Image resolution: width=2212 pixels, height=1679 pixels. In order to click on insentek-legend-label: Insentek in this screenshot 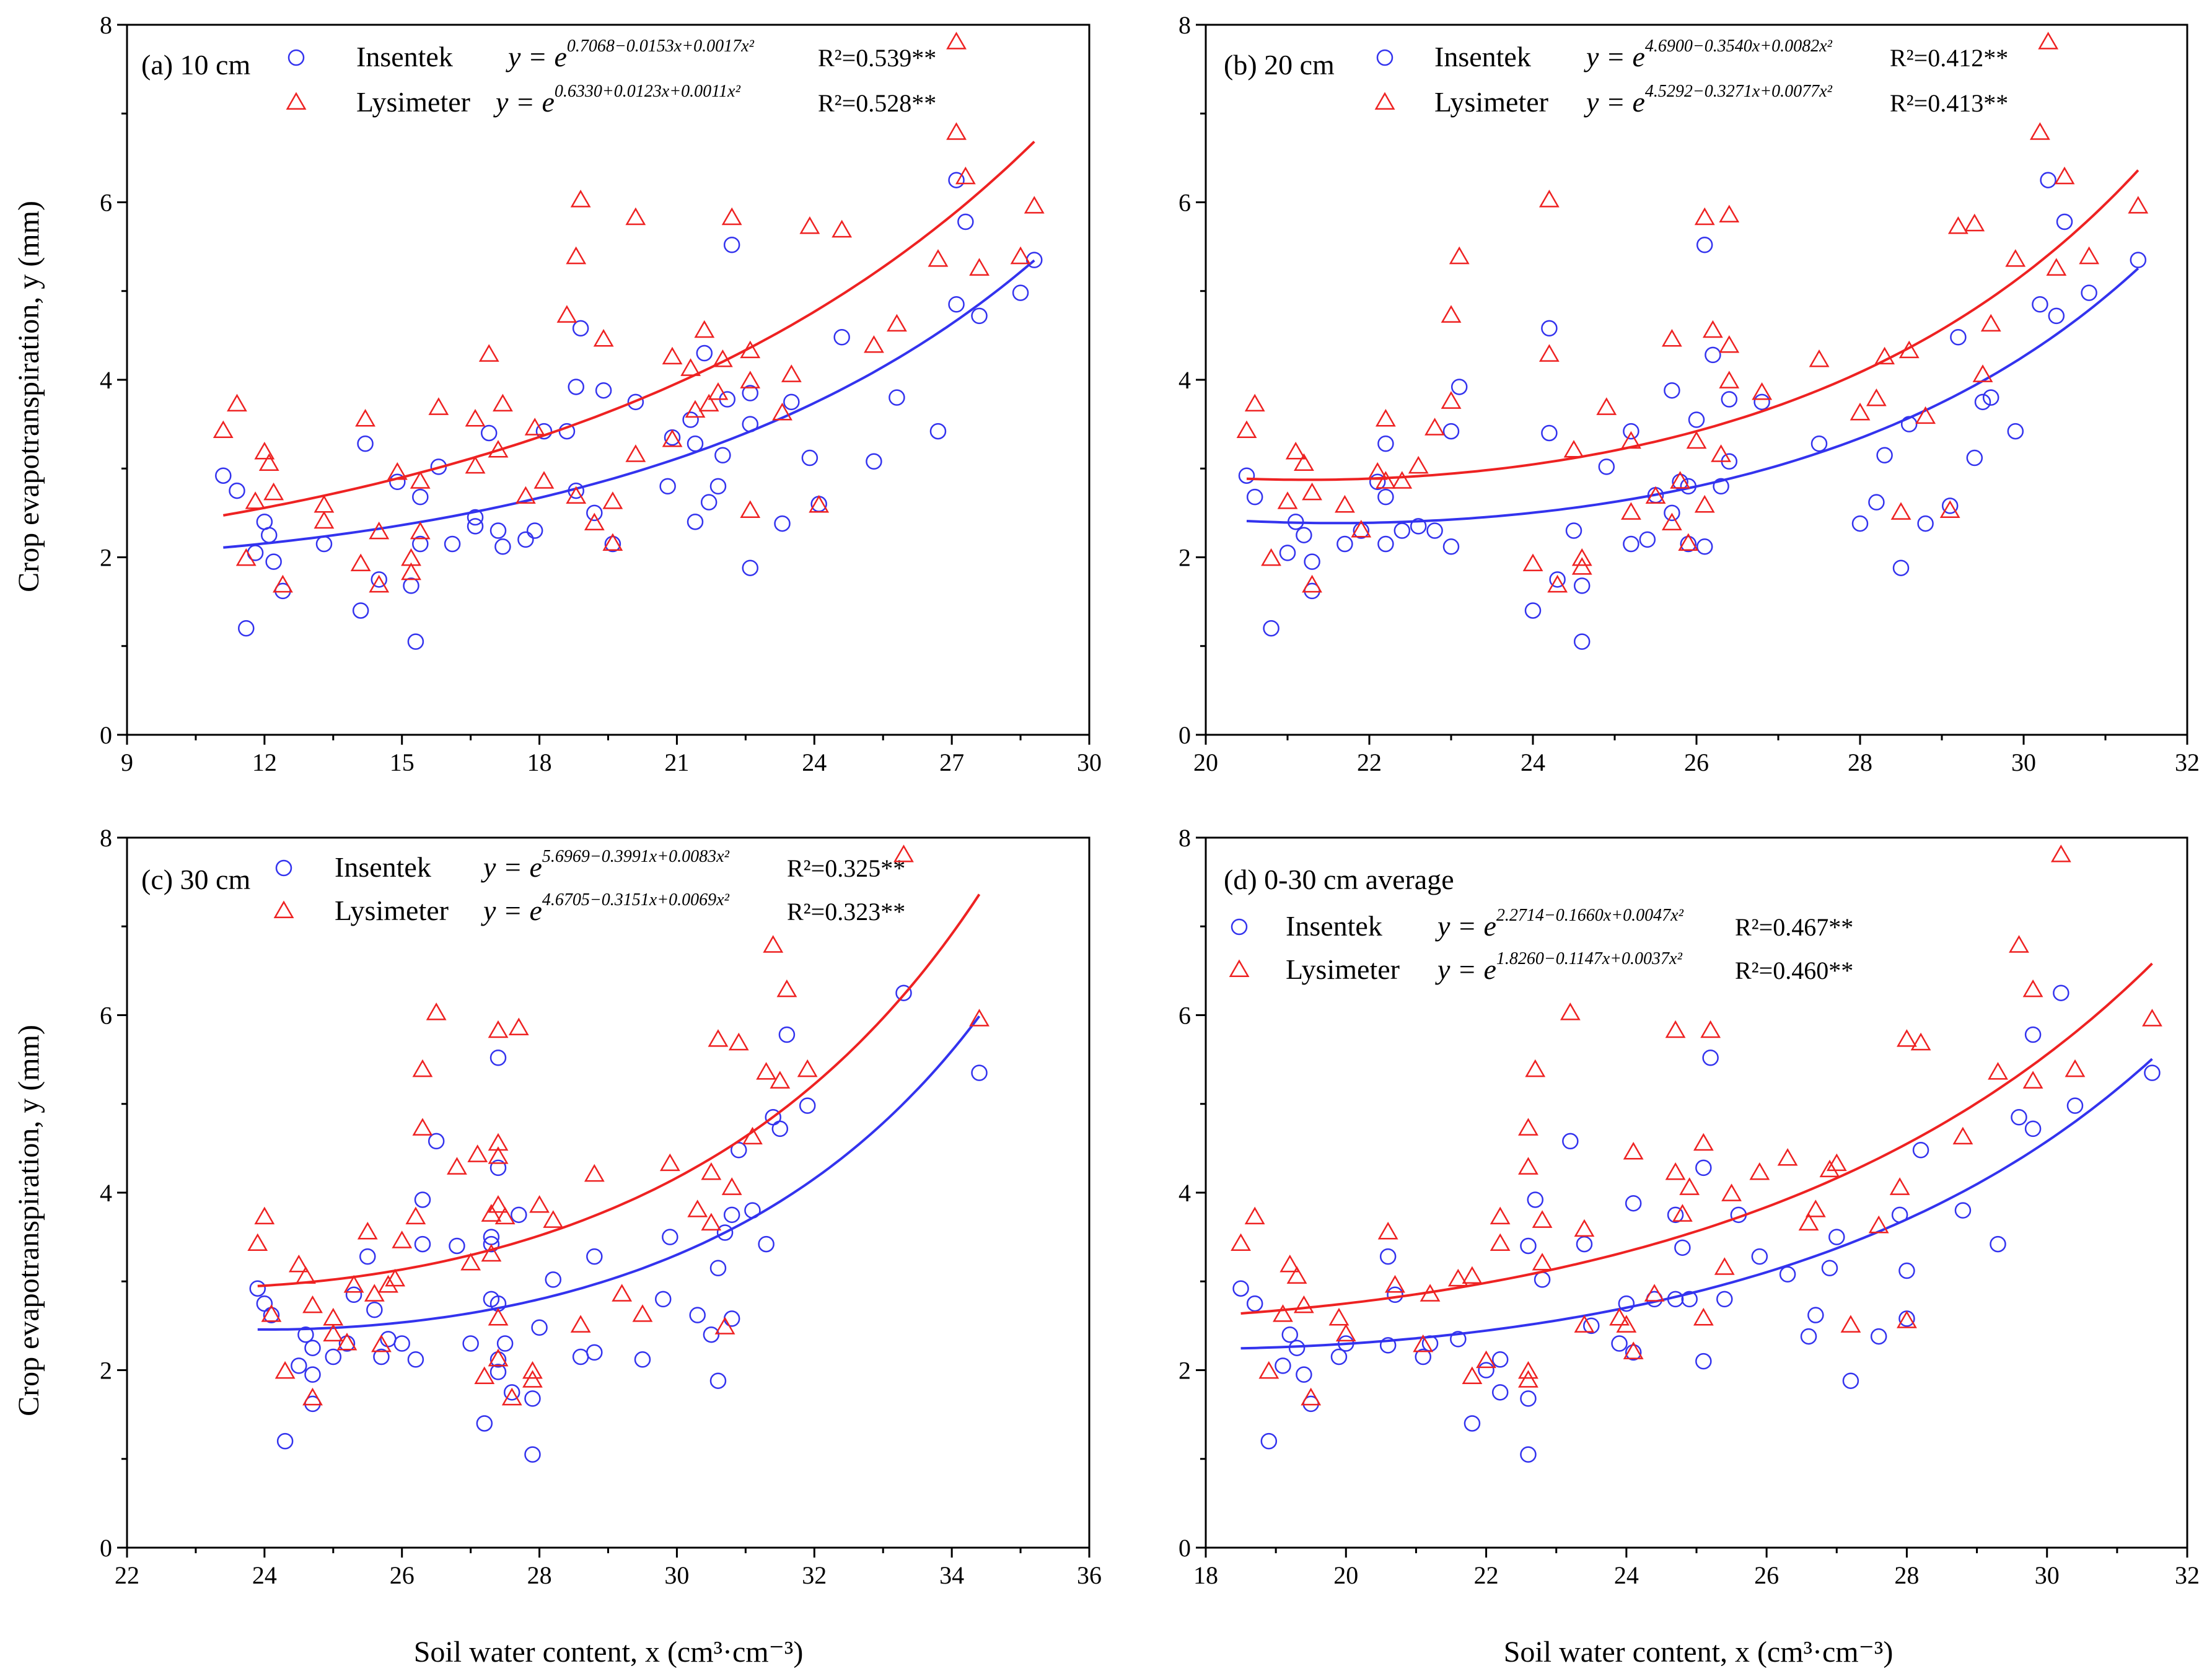, I will do `click(404, 56)`.